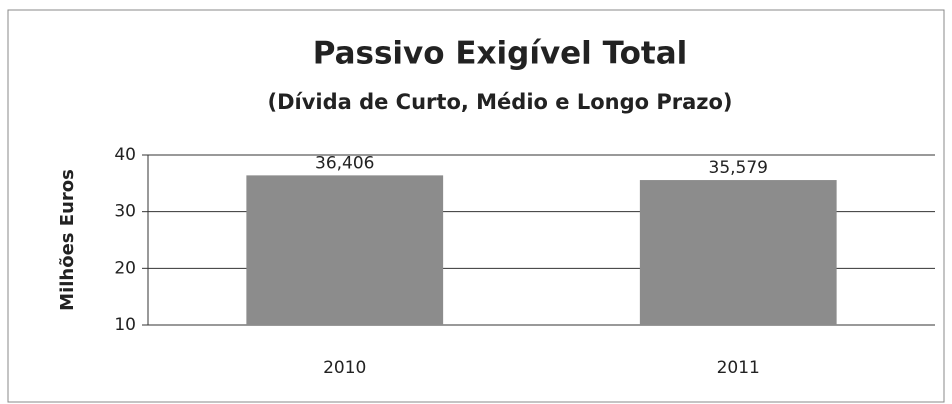  What do you see at coordinates (738, 368) in the screenshot?
I see `x-tick-label: 2011` at bounding box center [738, 368].